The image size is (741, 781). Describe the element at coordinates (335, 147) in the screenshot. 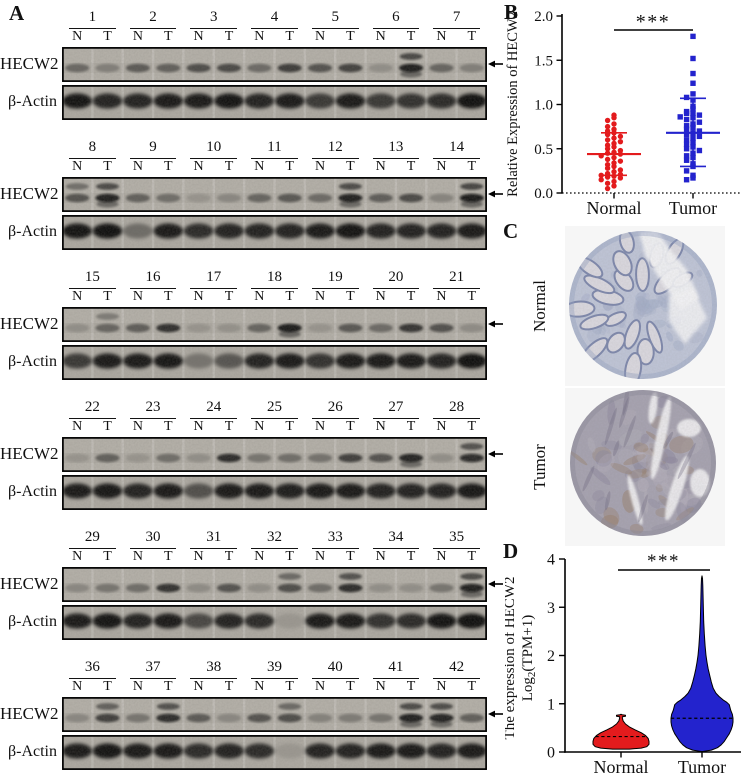

I see `sample-number: 12` at that location.